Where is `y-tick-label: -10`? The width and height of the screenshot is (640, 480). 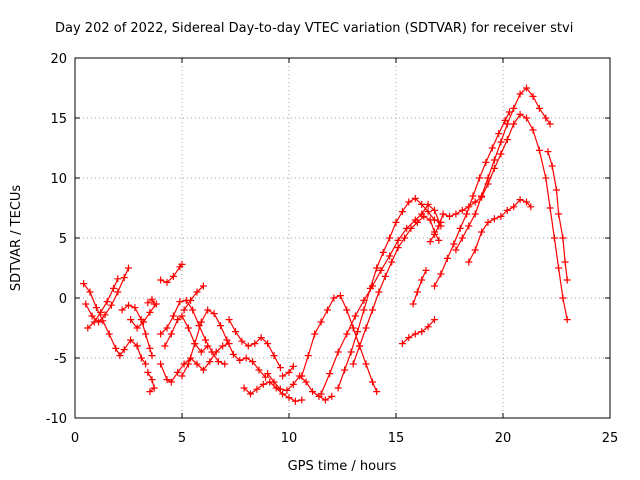 y-tick-label: -10 is located at coordinates (56, 419).